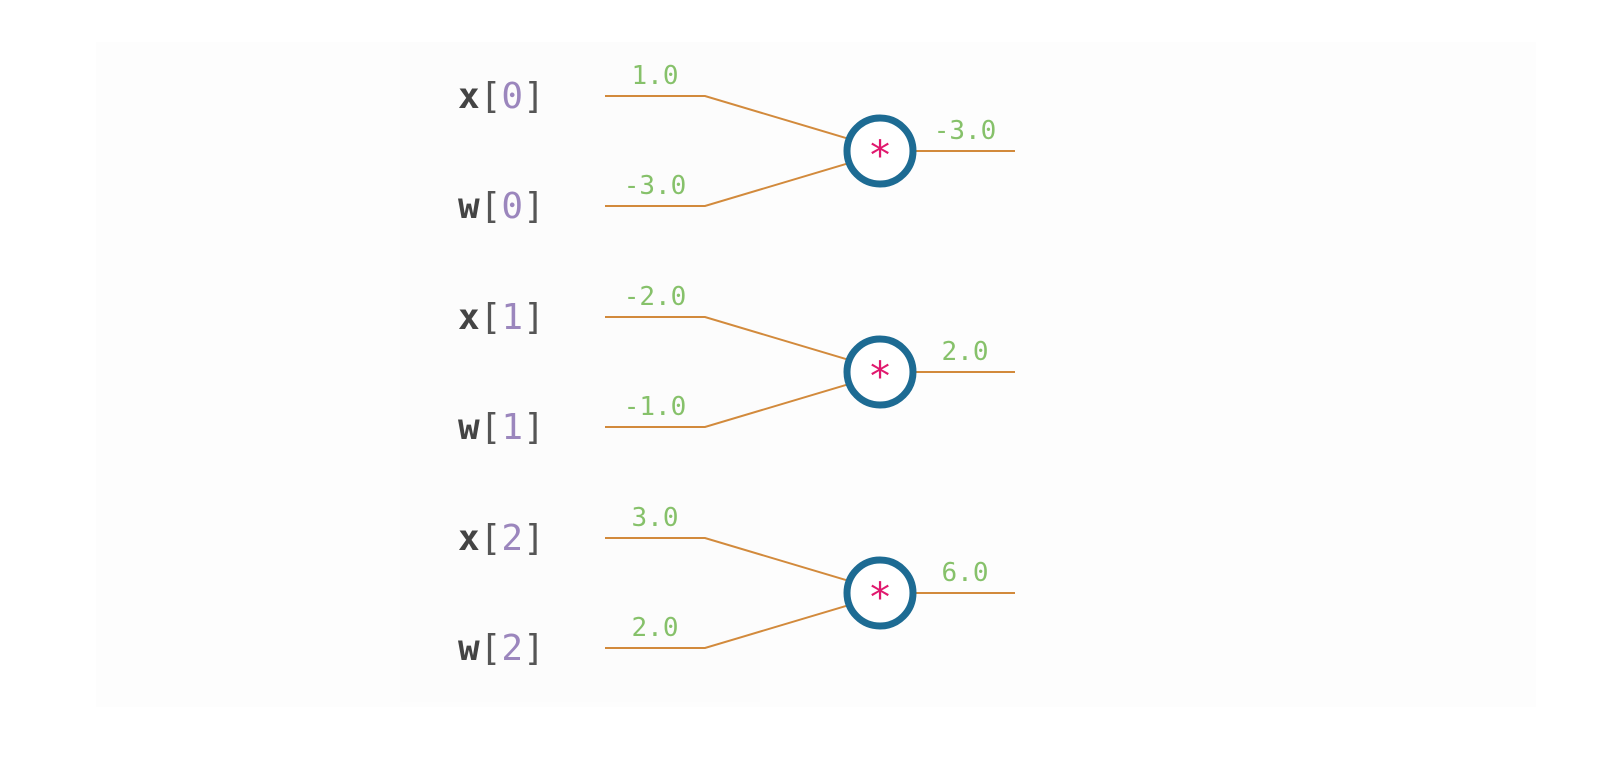  What do you see at coordinates (965, 131) in the screenshot?
I see `output-value: -3.0` at bounding box center [965, 131].